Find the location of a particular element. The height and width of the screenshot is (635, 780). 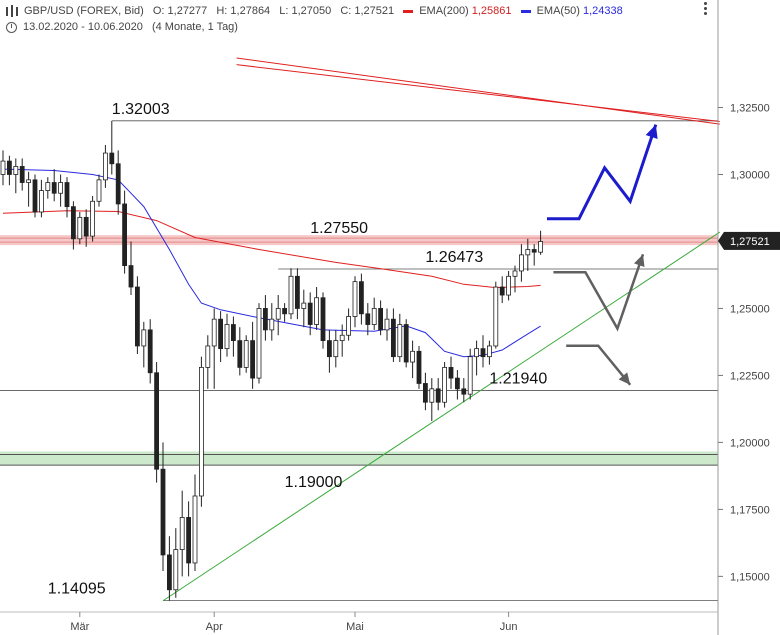

x-tick-label-1: Apr is located at coordinates (214, 627).